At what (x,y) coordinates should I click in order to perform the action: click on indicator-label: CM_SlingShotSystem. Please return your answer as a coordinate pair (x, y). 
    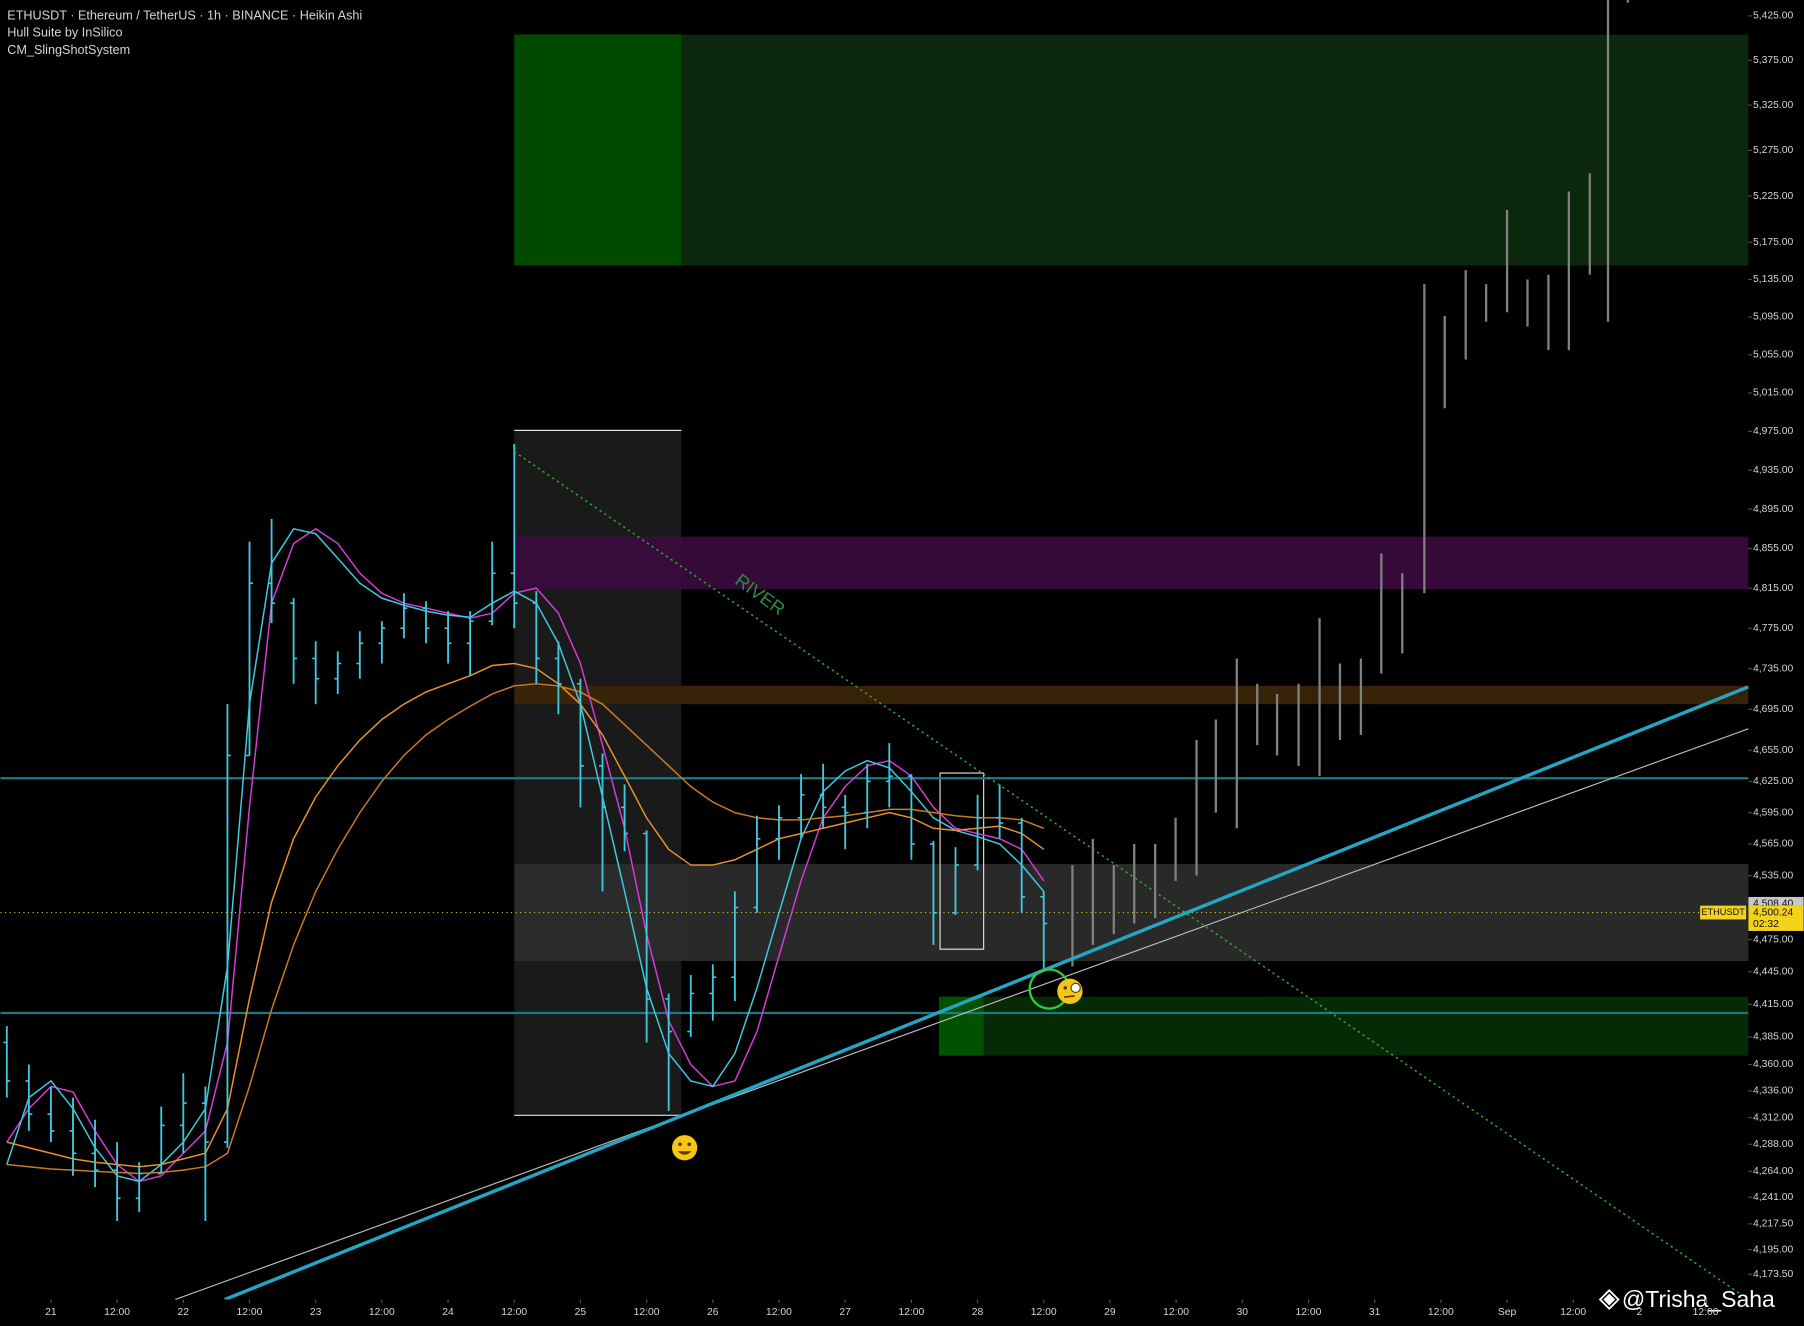
    Looking at the image, I should click on (68, 50).